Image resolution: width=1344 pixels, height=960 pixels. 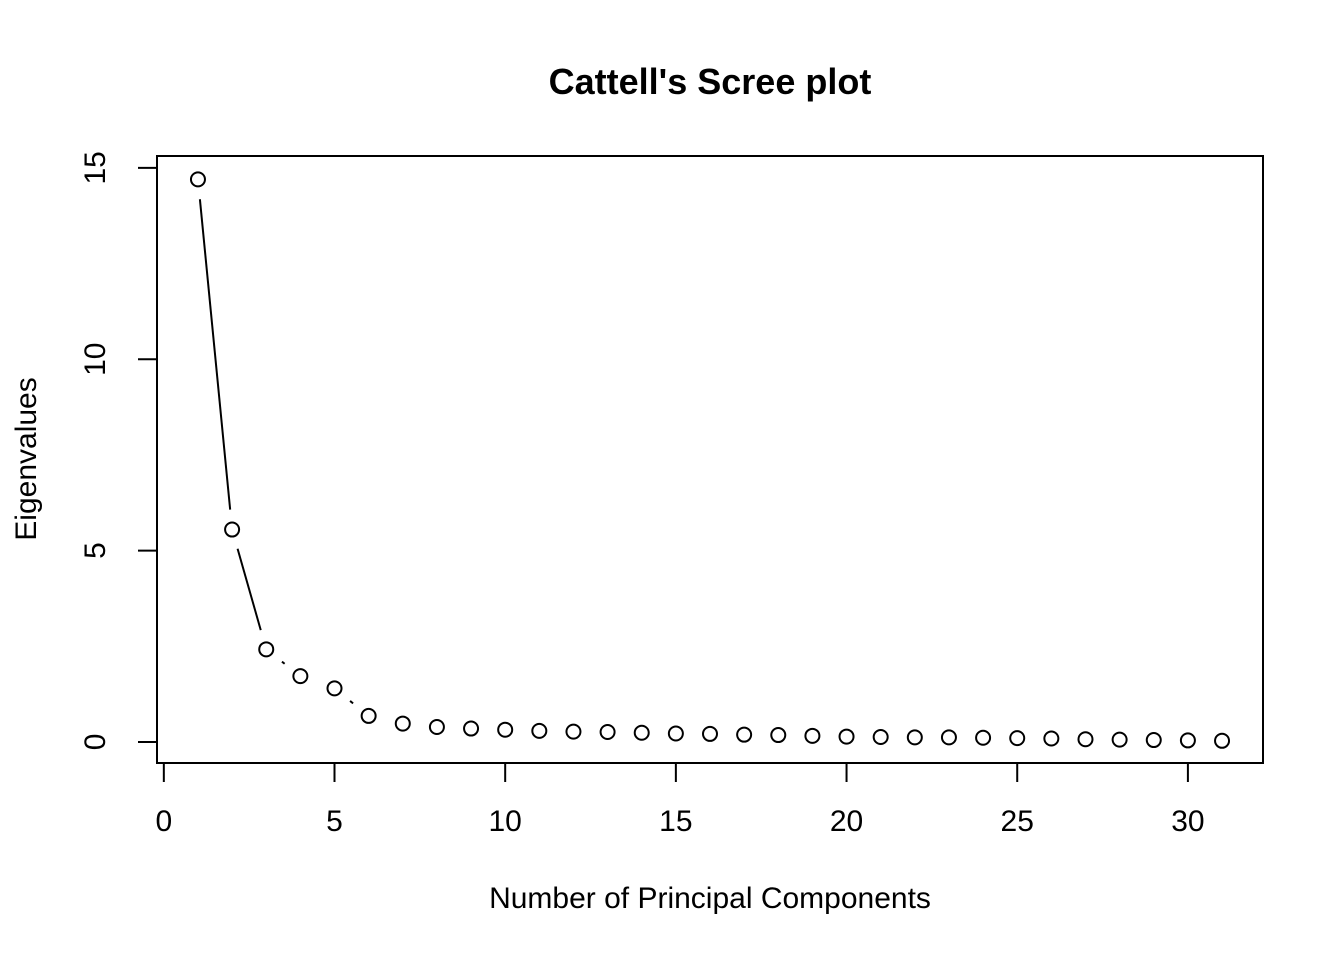 I want to click on x-tick-label: 0, so click(x=163, y=821).